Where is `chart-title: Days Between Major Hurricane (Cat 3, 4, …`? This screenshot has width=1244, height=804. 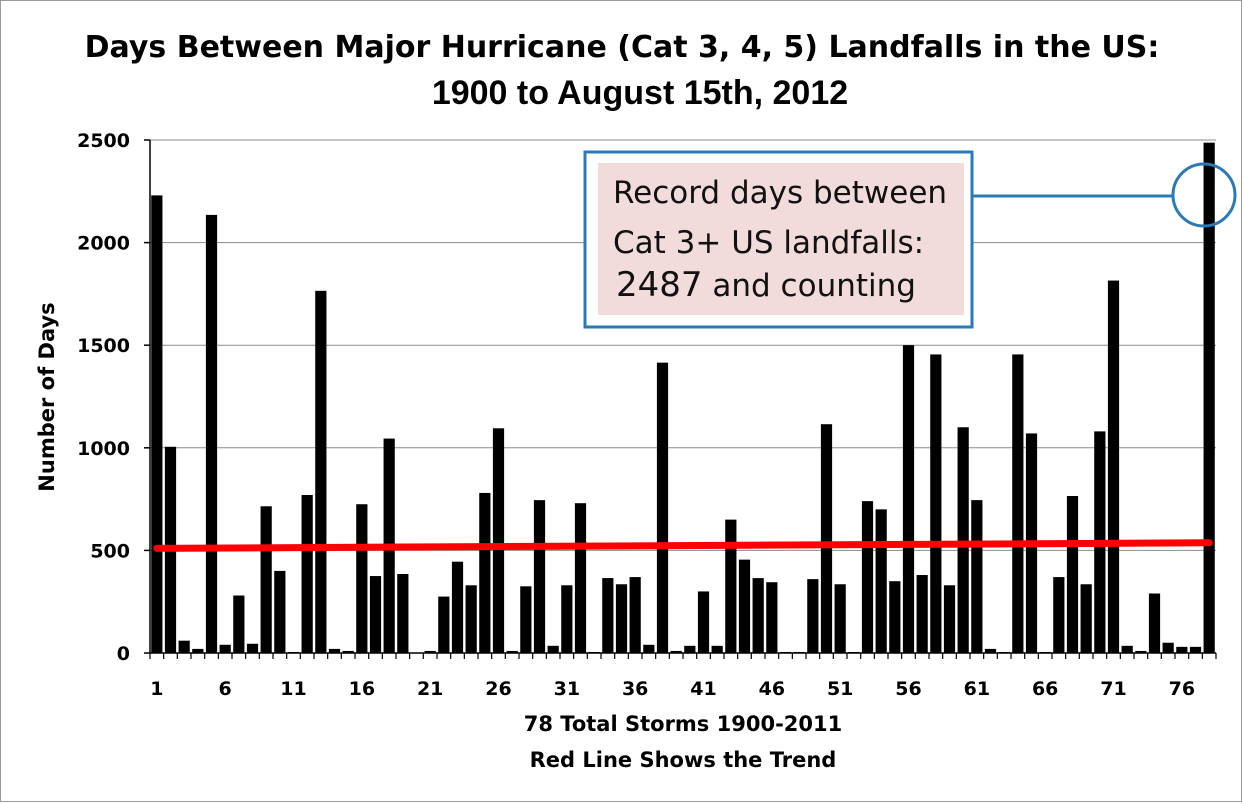 chart-title: Days Between Major Hurricane (Cat 3, 4, … is located at coordinates (622, 47).